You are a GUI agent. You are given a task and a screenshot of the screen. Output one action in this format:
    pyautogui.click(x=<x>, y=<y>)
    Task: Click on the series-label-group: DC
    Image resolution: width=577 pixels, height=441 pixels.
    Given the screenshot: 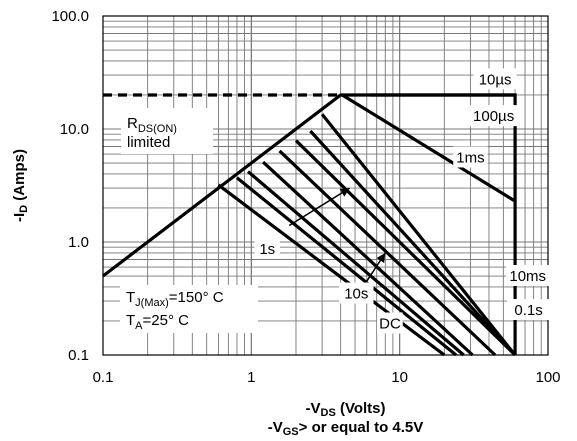 What is the action you would take?
    pyautogui.click(x=390, y=323)
    